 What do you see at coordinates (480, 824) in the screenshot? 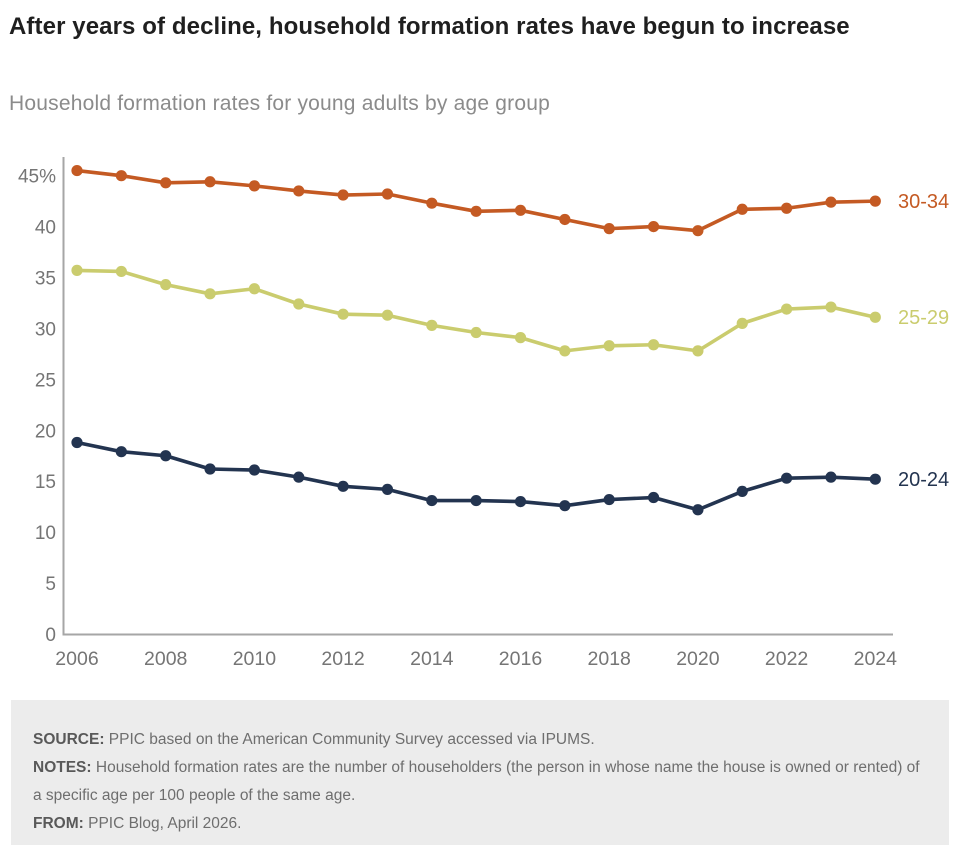
I see `footnote-from: FROM: PPIC Blog, April 2026.` at bounding box center [480, 824].